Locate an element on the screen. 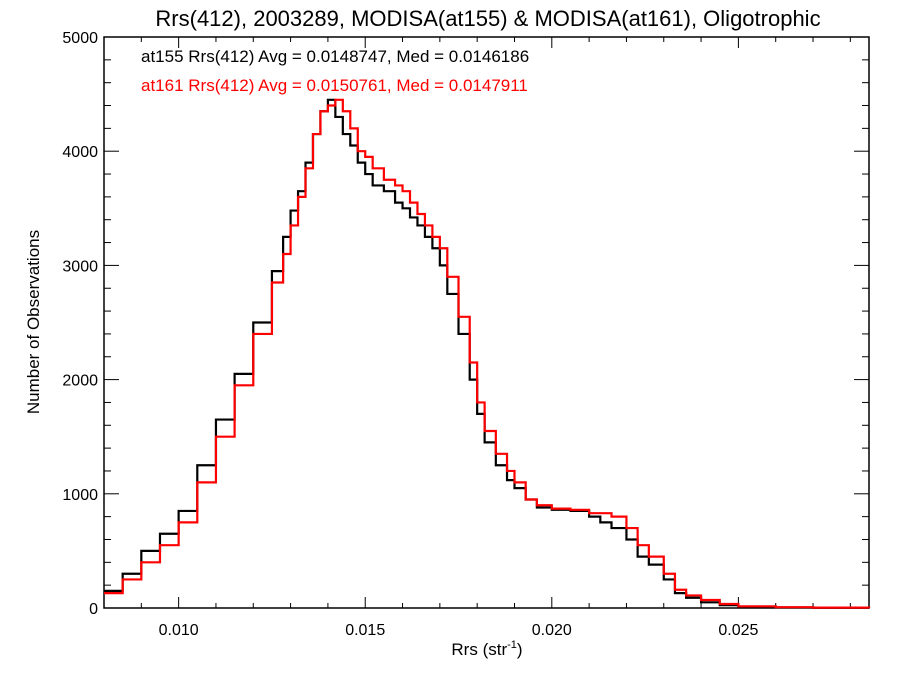 The height and width of the screenshot is (675, 900). x-axis-label-end: ) is located at coordinates (520, 649).